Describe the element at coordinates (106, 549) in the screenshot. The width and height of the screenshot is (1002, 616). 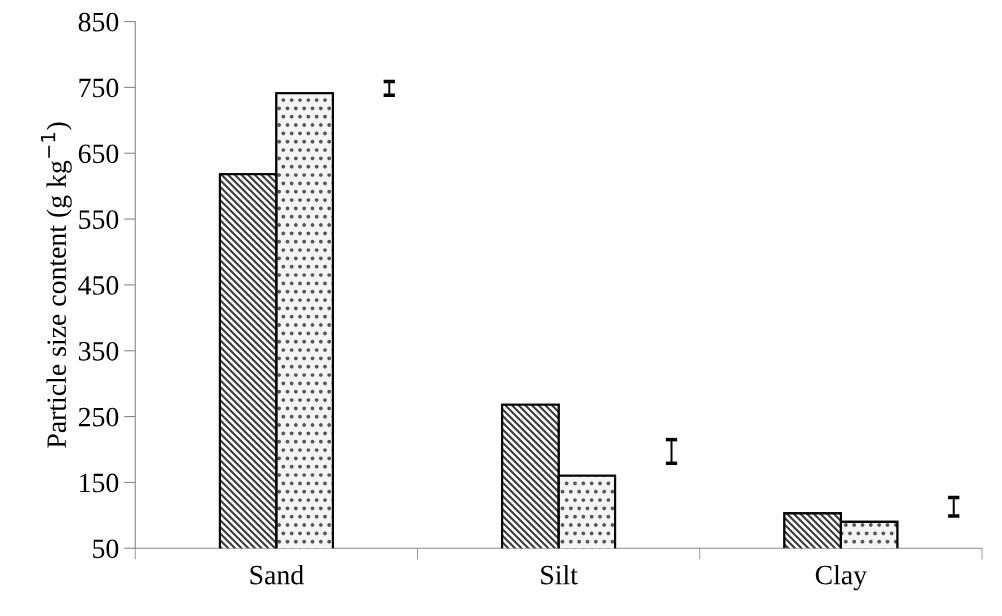
I see `y-tick-label: 50` at that location.